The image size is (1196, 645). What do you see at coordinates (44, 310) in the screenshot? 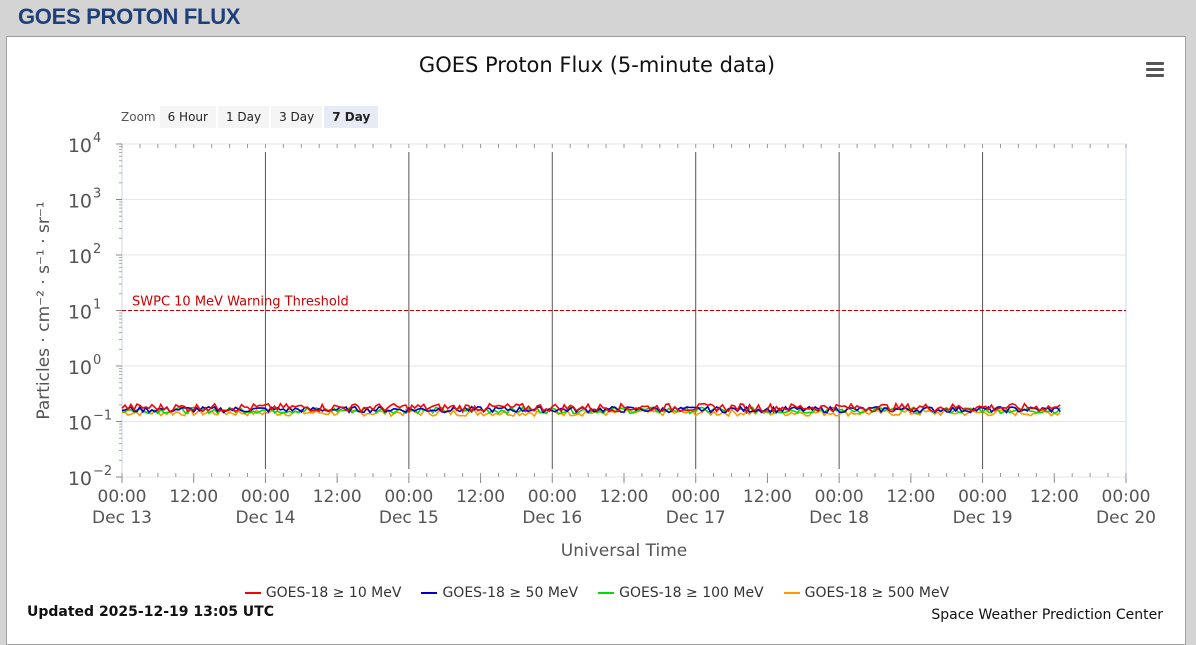
I see `y-axis-title: Particles · cm⁻² · s⁻¹ · sr⁻¹` at bounding box center [44, 310].